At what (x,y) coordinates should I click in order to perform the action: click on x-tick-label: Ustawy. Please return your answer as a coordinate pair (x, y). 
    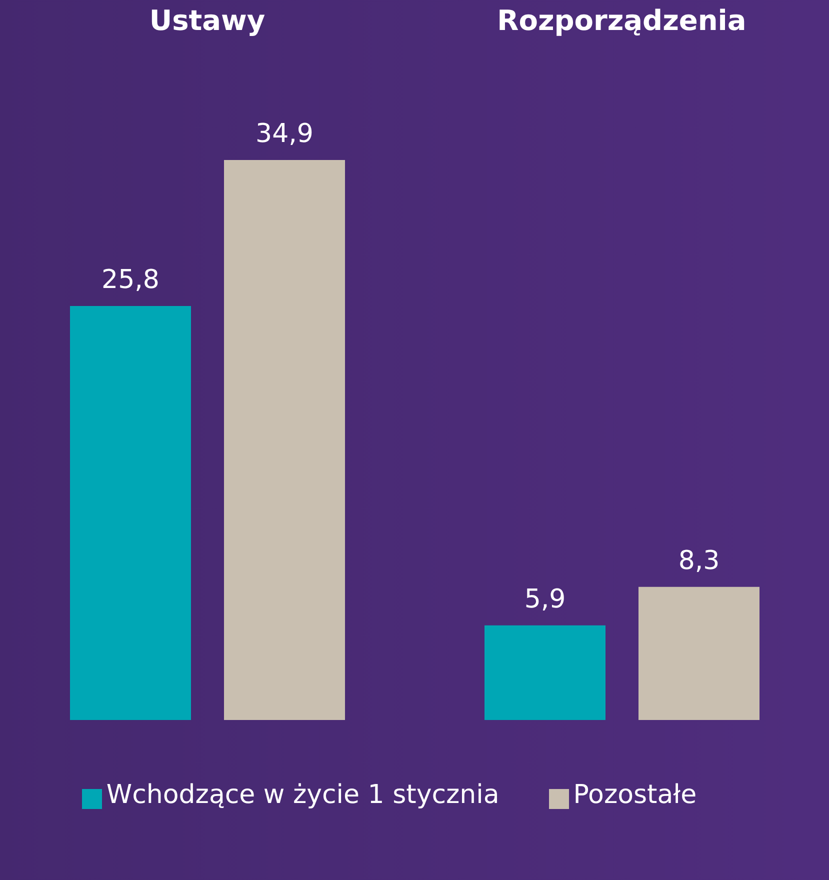
    Looking at the image, I should click on (207, 20).